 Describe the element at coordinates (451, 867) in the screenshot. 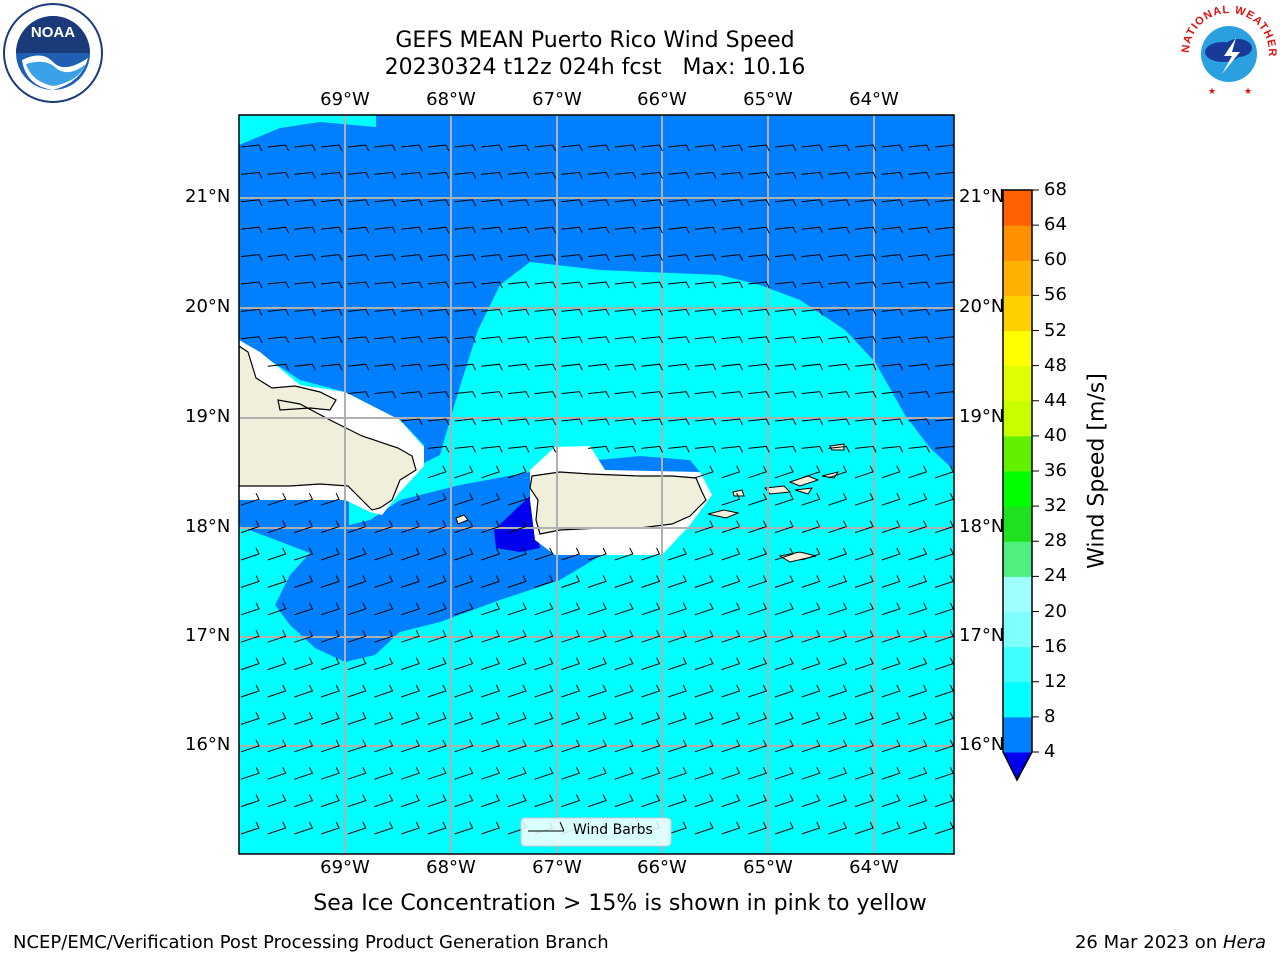

I see `lon-label-bottom: 68°W` at that location.